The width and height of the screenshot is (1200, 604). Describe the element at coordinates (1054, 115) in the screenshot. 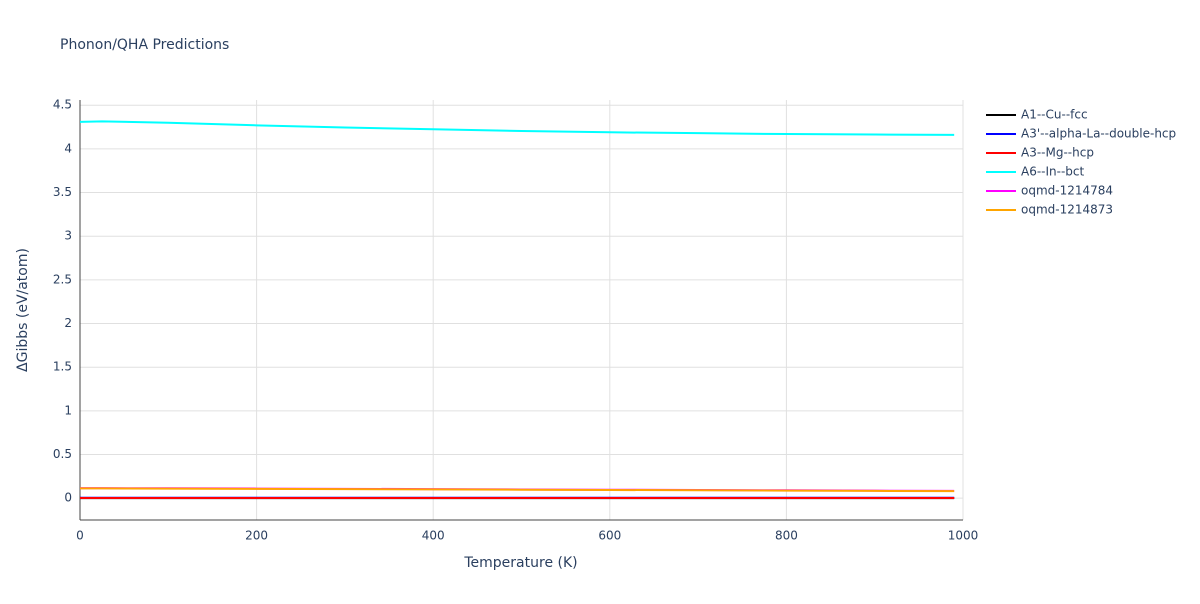

I see `legend-label: A1--Cu--fcc` at that location.